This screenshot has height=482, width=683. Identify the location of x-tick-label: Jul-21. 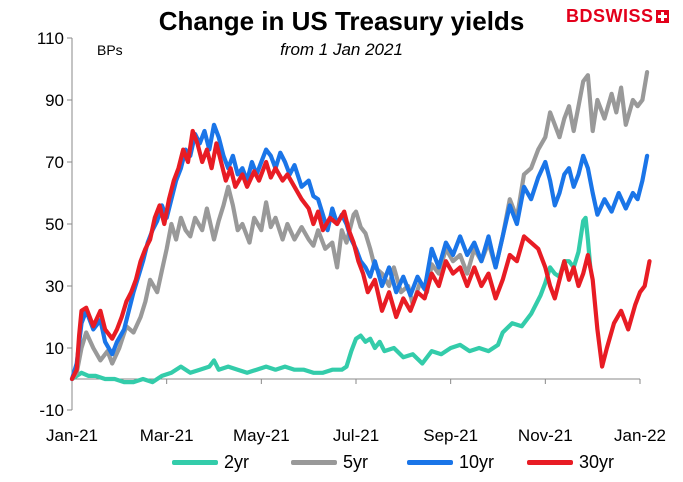
(356, 435).